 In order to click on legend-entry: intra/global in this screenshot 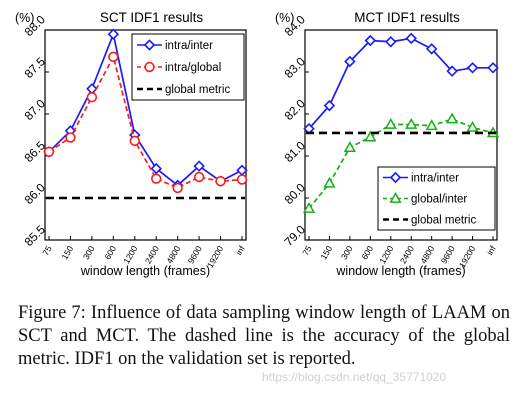, I will do `click(179, 67)`.